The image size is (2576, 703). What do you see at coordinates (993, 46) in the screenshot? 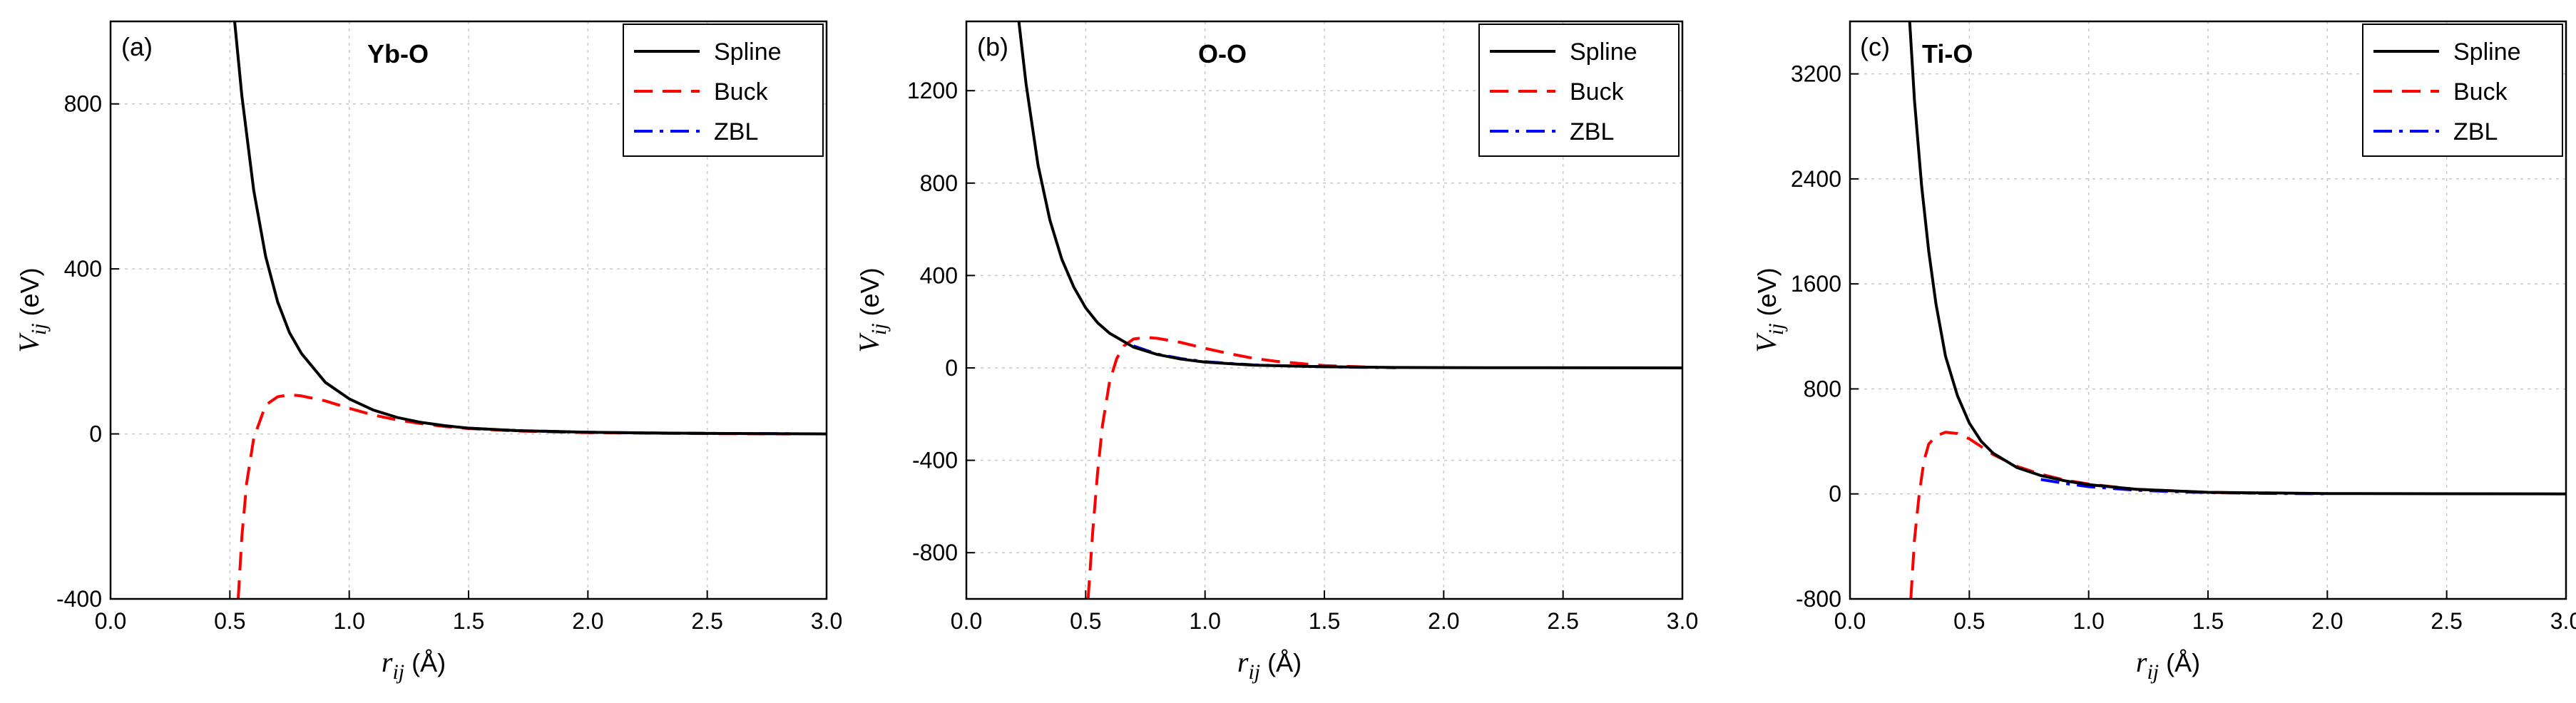
I see `panel-letter: (b)` at bounding box center [993, 46].